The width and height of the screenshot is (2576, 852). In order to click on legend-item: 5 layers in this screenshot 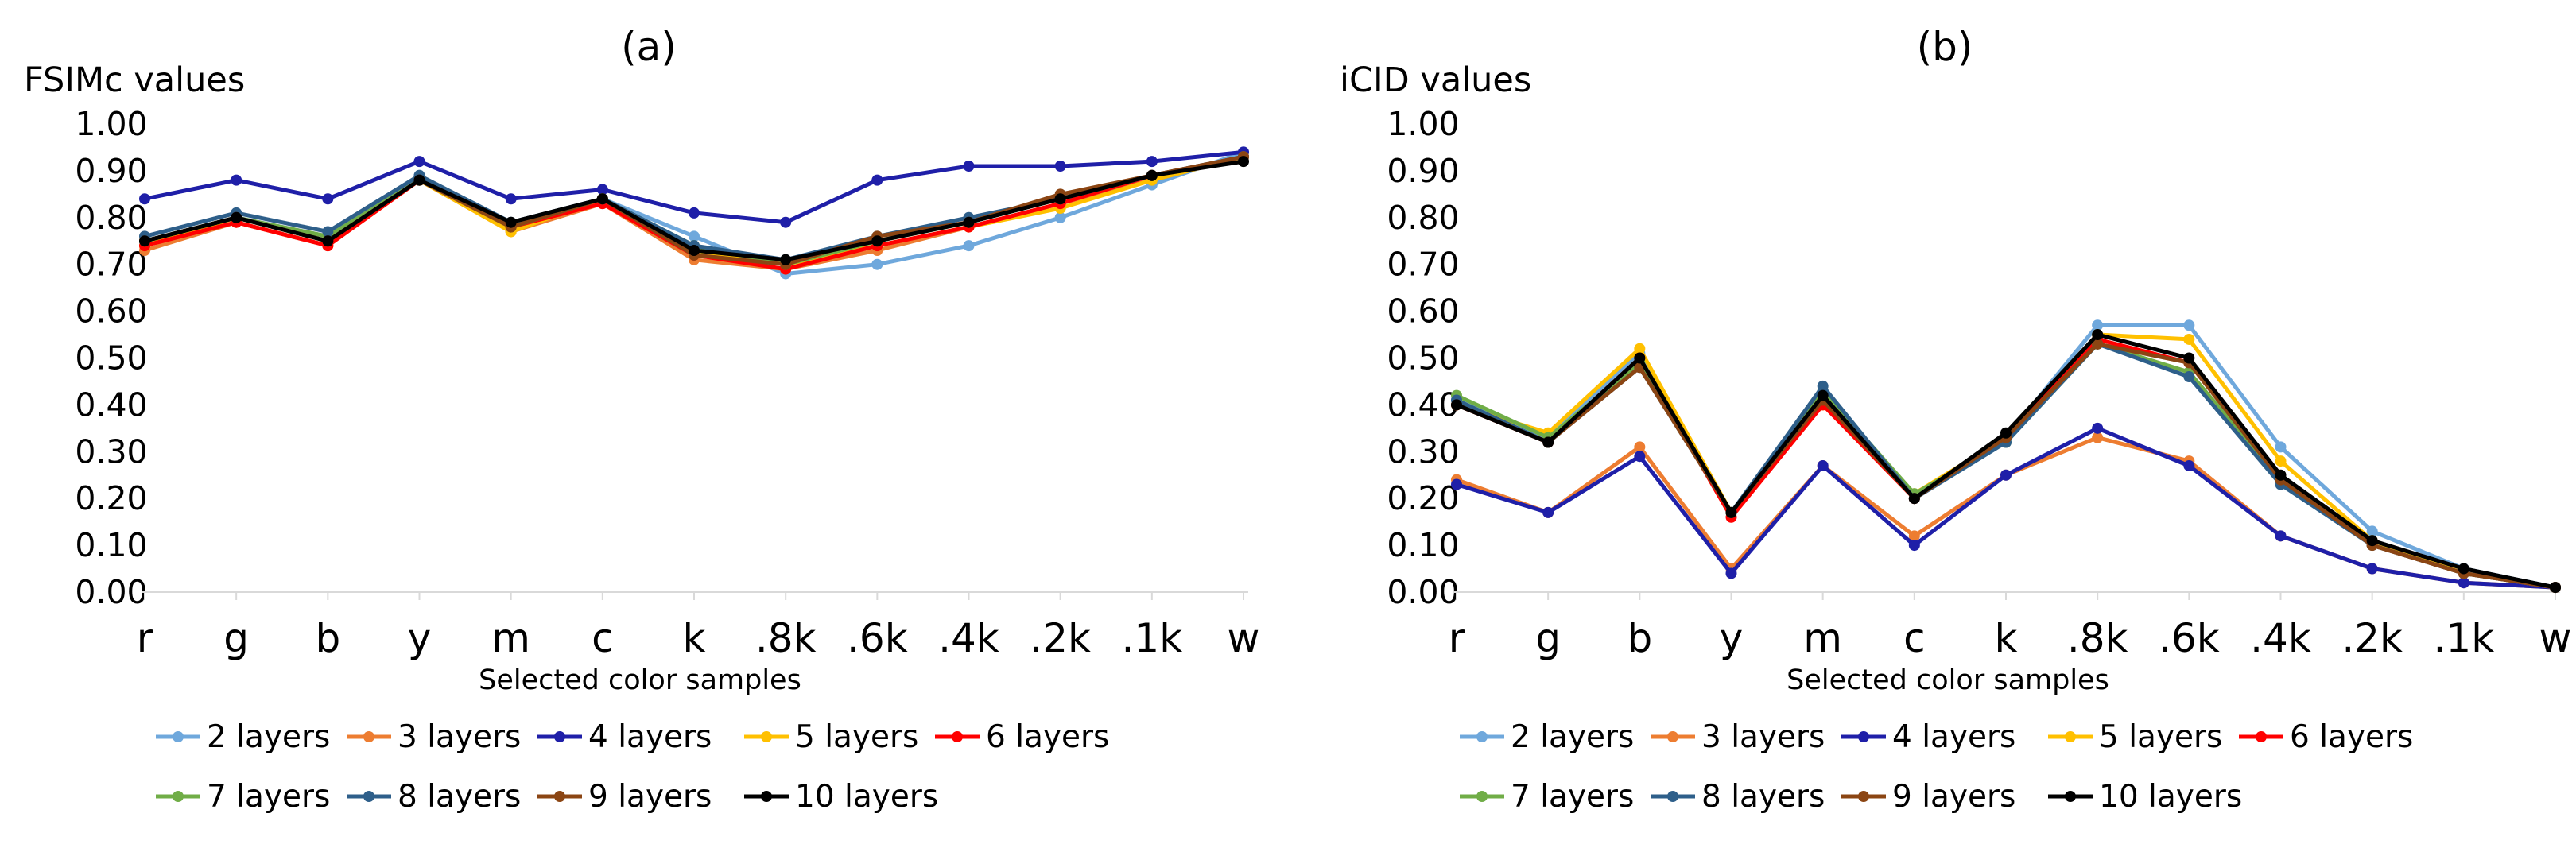, I will do `click(2135, 737)`.